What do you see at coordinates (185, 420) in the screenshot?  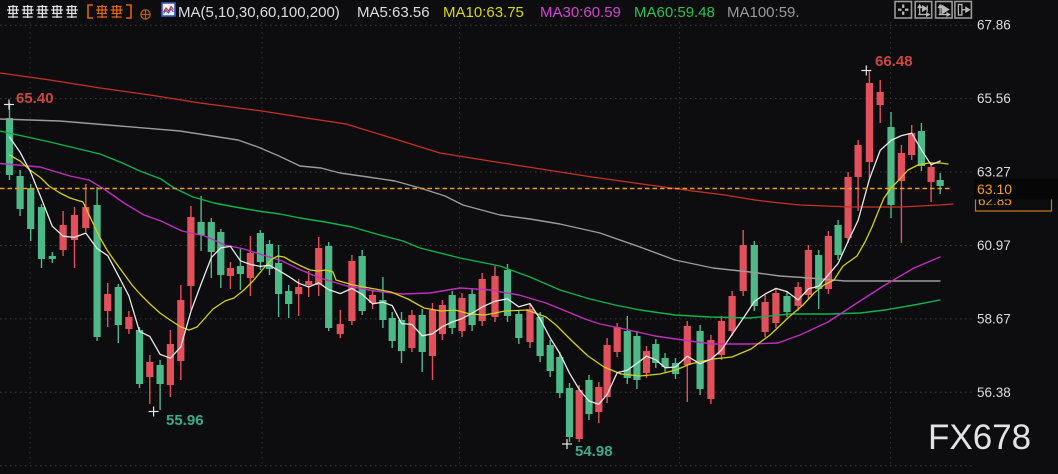 I see `svg-text: 55.96` at bounding box center [185, 420].